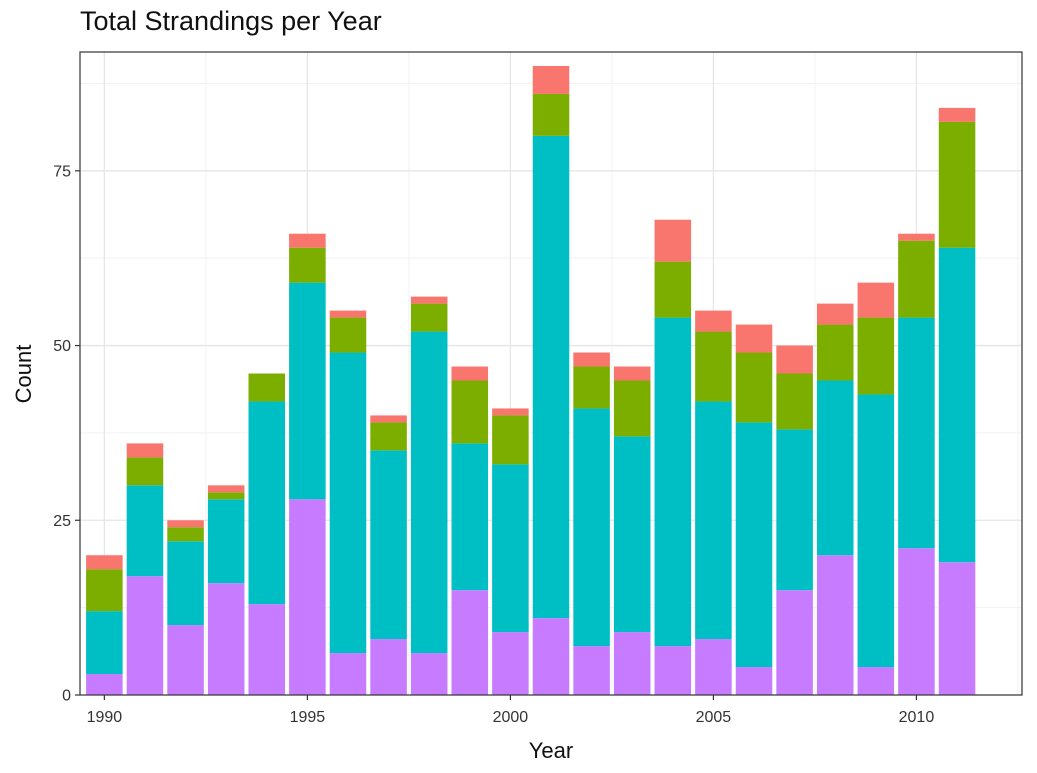 Image resolution: width=1037 pixels, height=773 pixels. I want to click on y-tick-label: 50, so click(62, 346).